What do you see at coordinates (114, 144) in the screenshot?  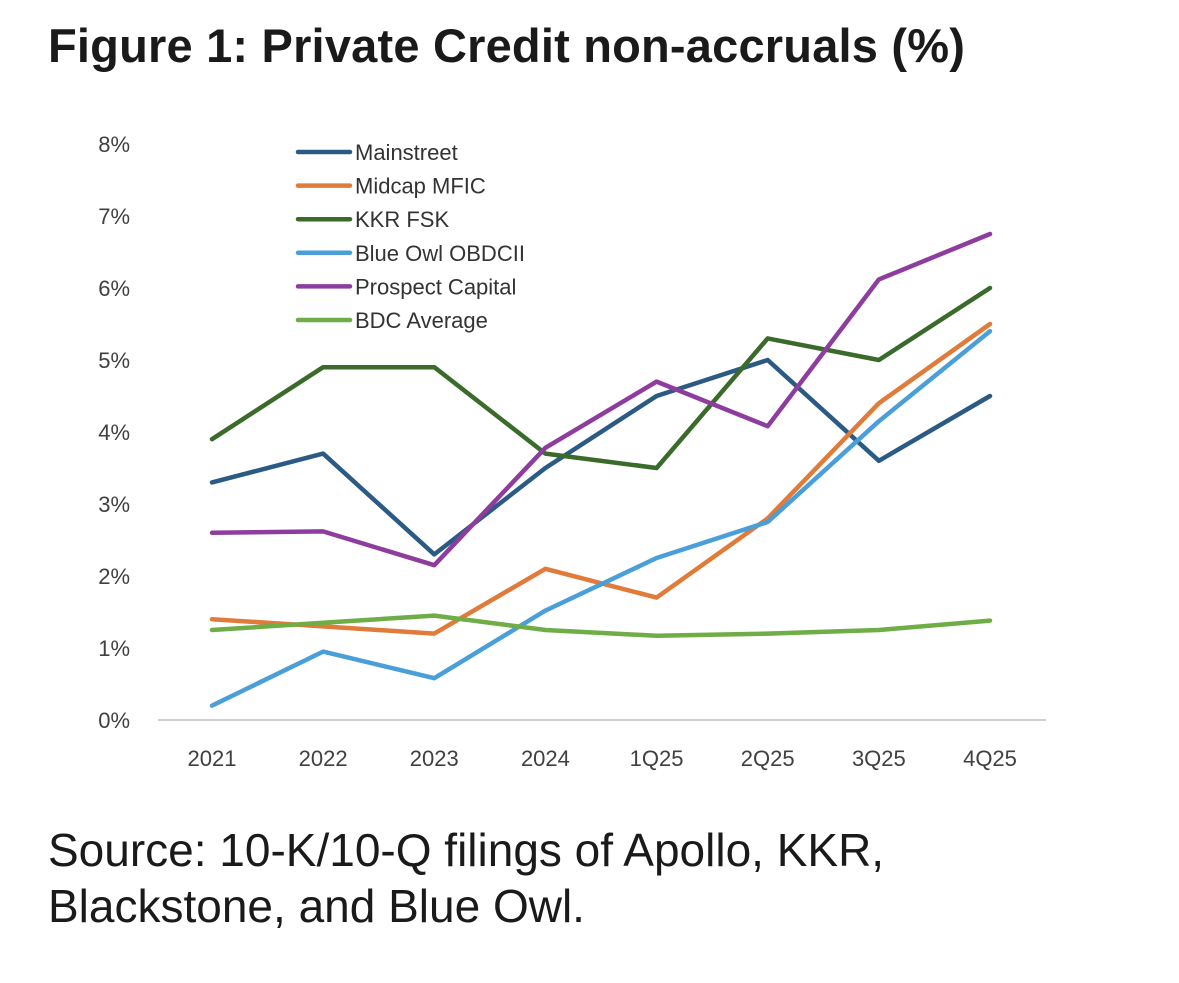 I see `y-tick-label: 8%` at bounding box center [114, 144].